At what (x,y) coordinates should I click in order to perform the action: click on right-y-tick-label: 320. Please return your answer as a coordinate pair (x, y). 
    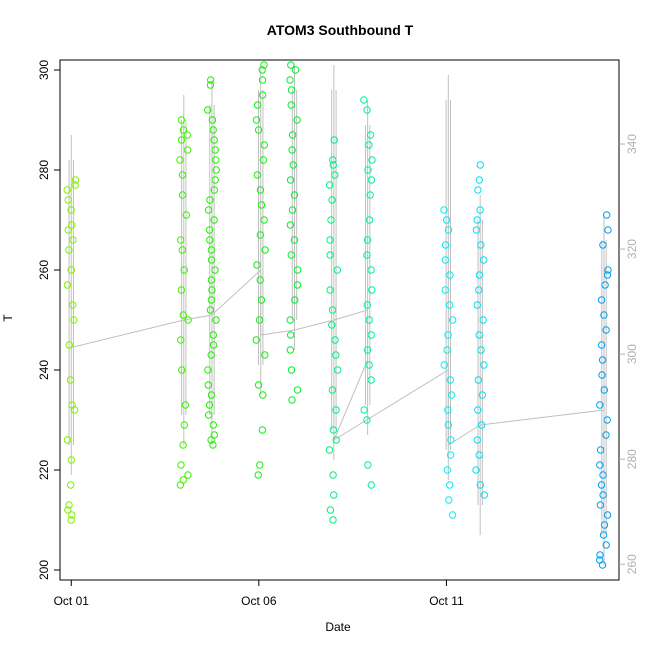
    Looking at the image, I should click on (632, 249).